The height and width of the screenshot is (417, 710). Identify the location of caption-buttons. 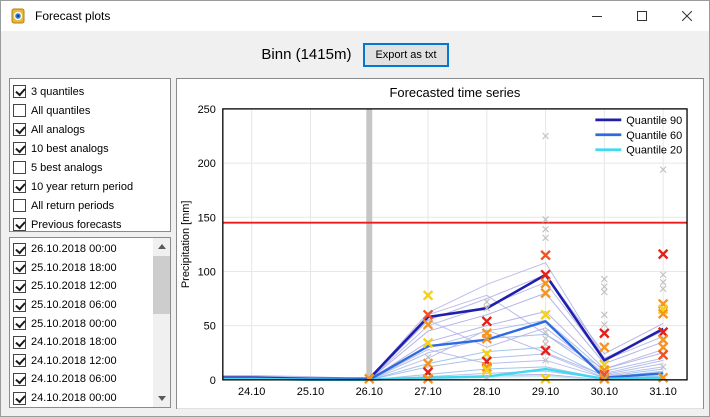
(641, 16).